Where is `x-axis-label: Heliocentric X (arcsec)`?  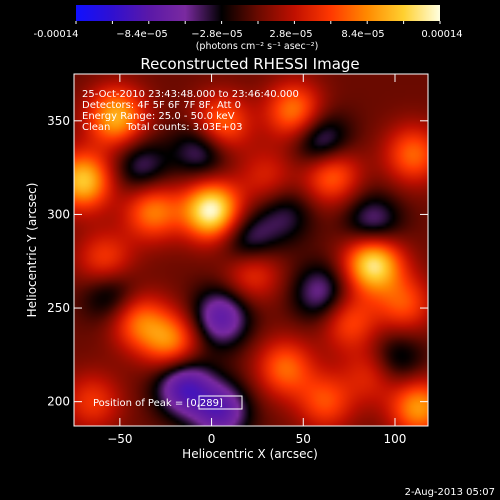
x-axis-label: Heliocentric X (arcsec) is located at coordinates (250, 454).